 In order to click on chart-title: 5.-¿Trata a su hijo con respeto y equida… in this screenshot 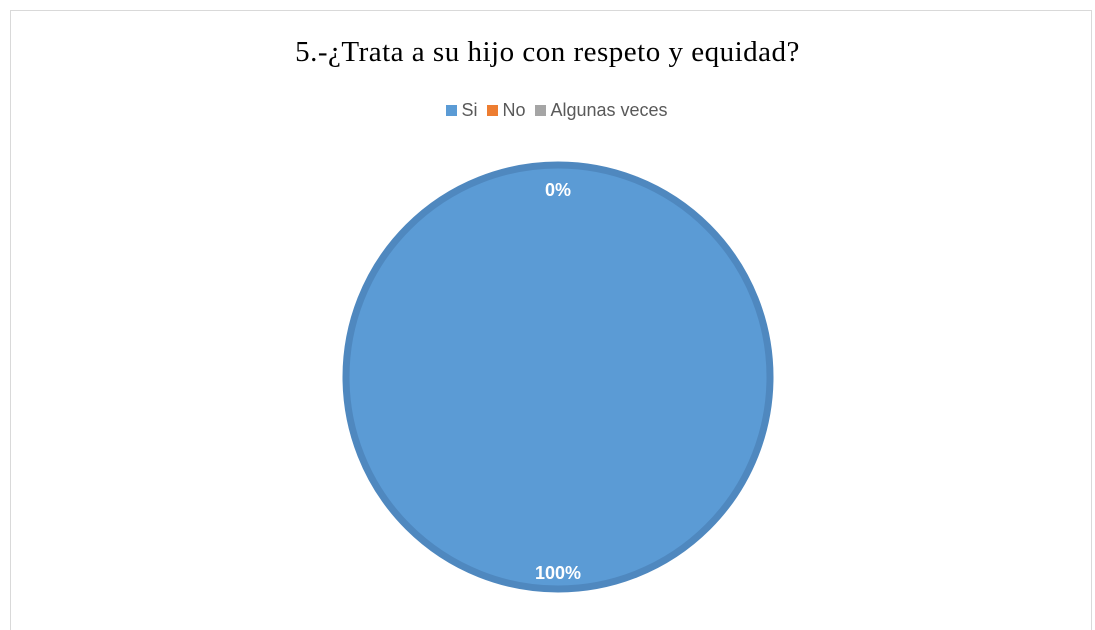, I will do `click(547, 52)`.